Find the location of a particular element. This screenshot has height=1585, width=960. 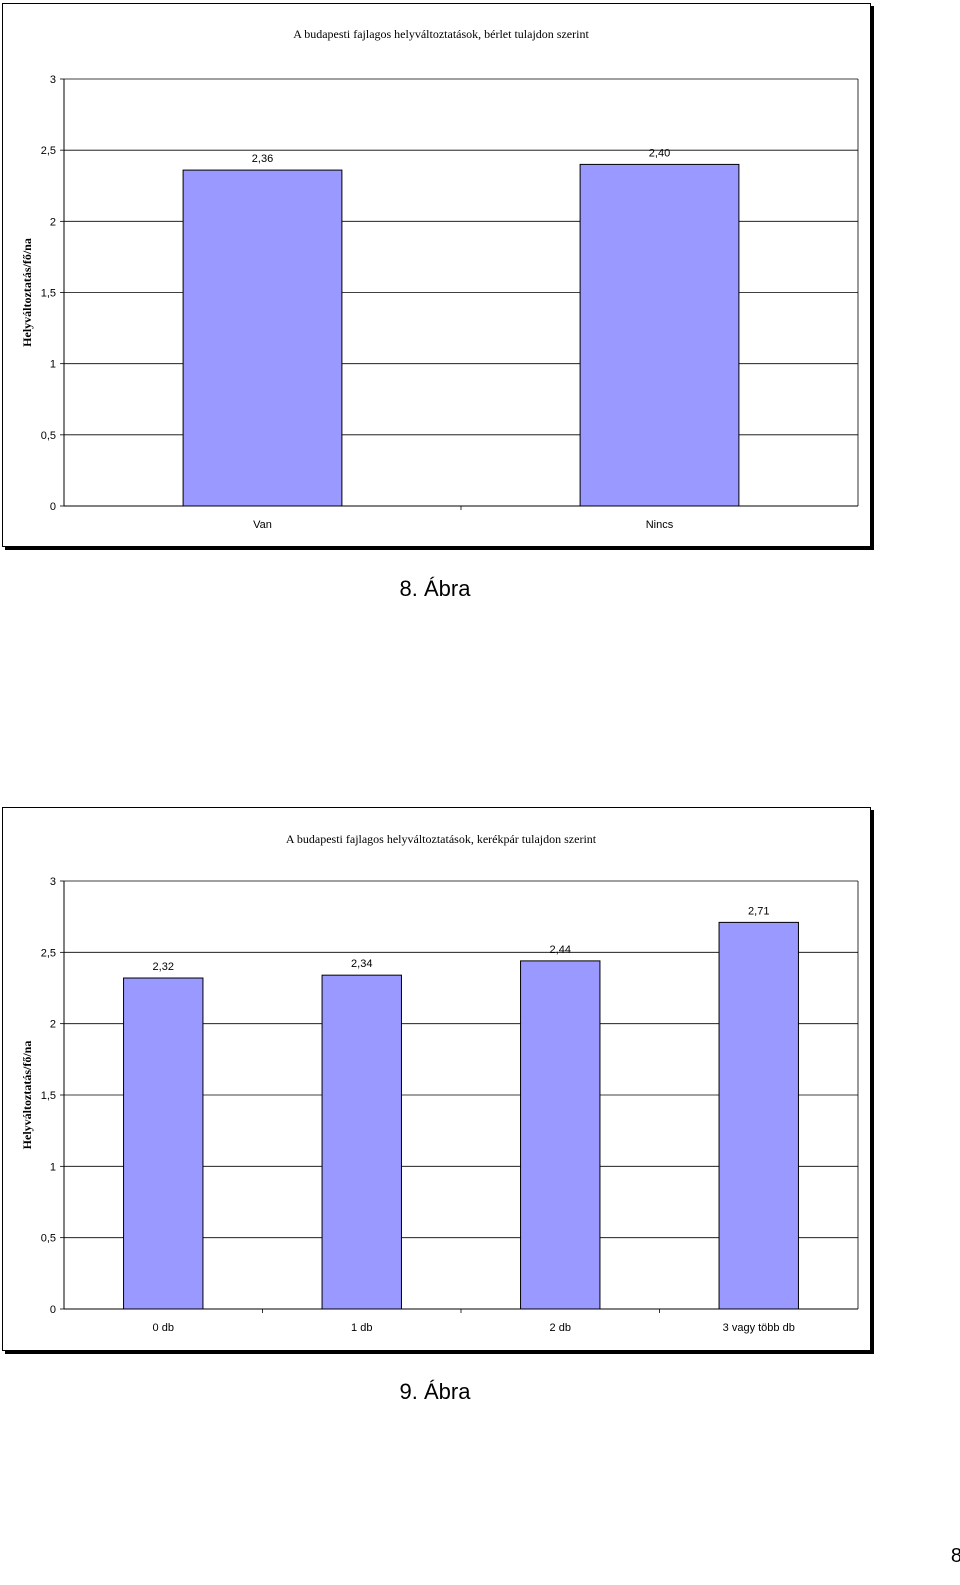

data-label: 2,36 is located at coordinates (262, 159).